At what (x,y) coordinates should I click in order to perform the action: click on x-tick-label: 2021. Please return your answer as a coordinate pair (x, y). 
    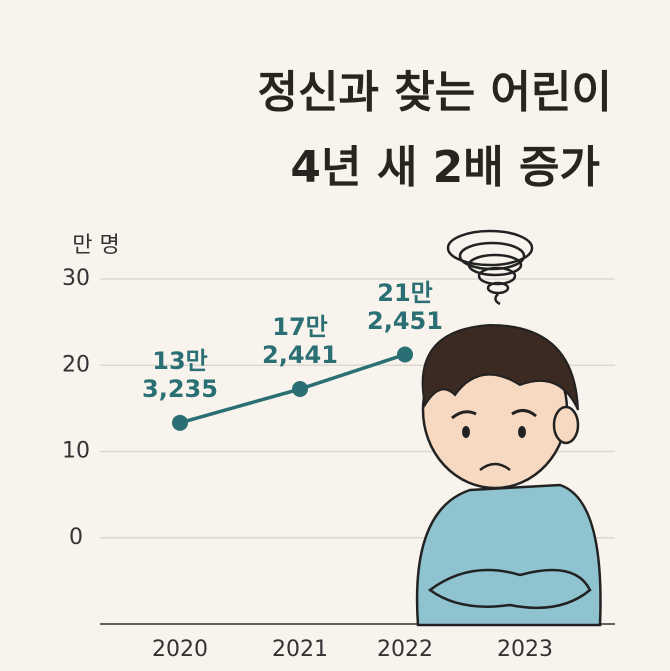
    Looking at the image, I should click on (300, 649).